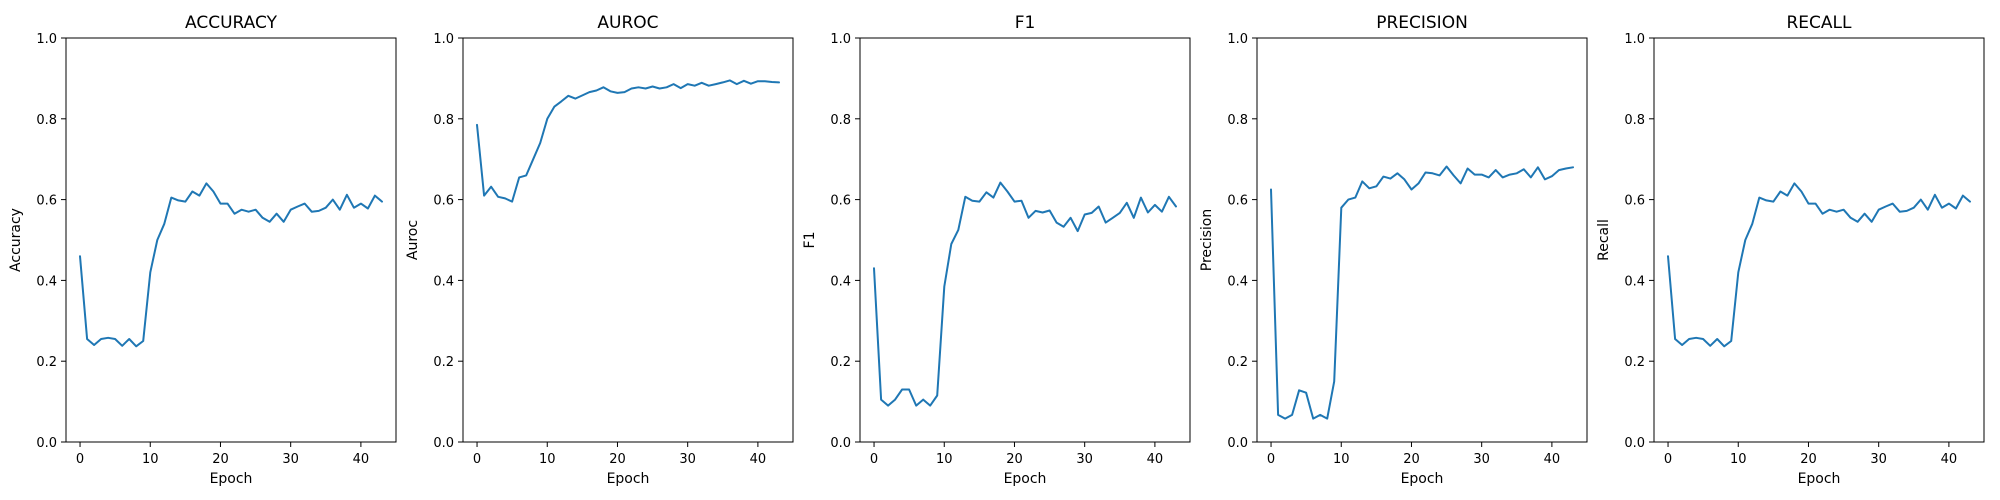  Describe the element at coordinates (1025, 23) in the screenshot. I see `chart-title: F1` at that location.